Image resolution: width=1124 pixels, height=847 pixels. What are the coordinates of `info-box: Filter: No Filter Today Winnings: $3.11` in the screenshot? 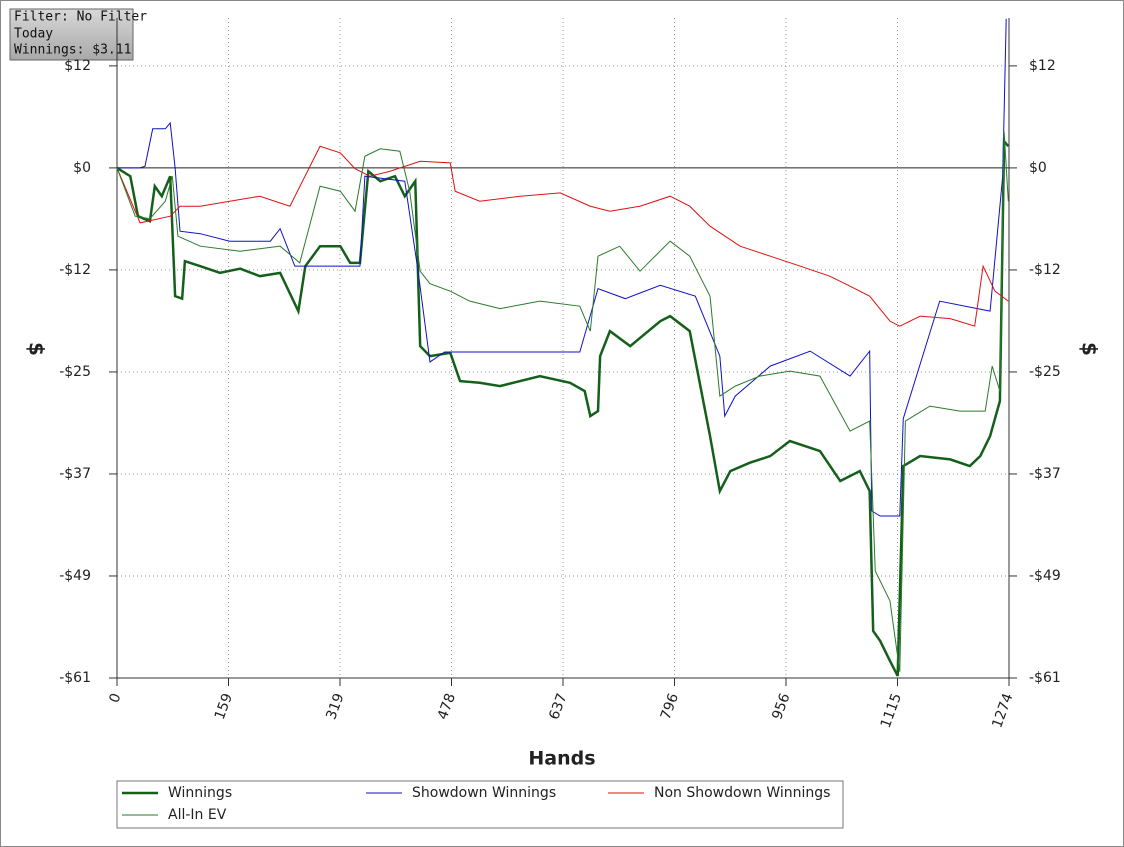 It's located at (78, 34).